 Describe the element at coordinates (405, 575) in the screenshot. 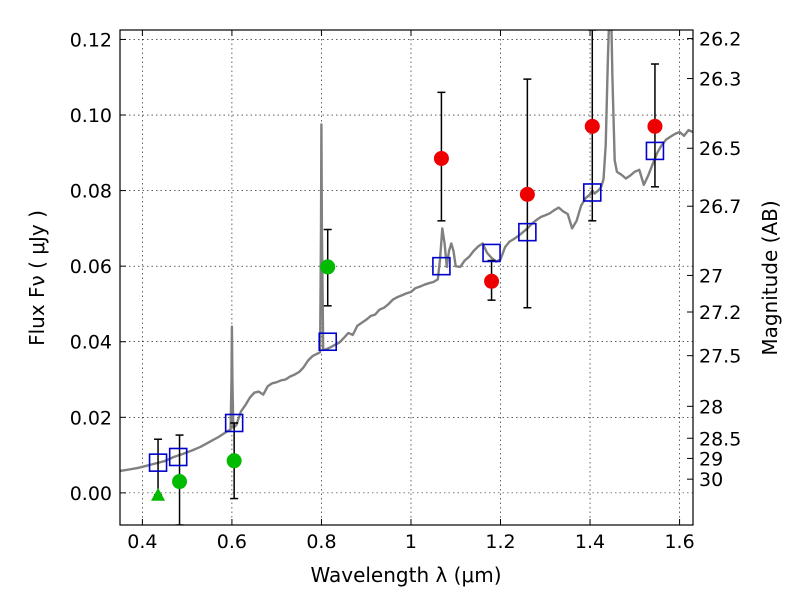

I see `x-axis-label: Wavelength λ (μm)` at that location.